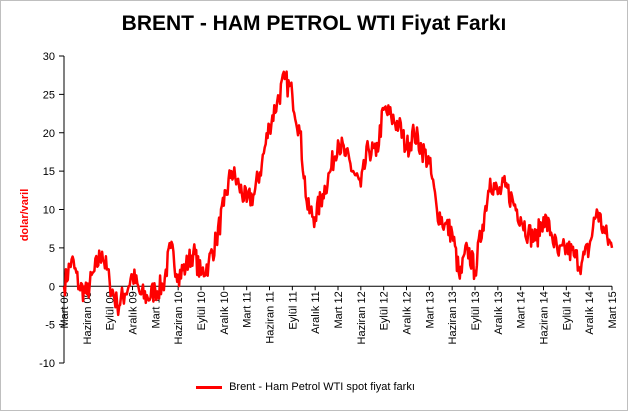 This screenshot has height=411, width=628. I want to click on y-tick-label: 20, so click(49, 134).